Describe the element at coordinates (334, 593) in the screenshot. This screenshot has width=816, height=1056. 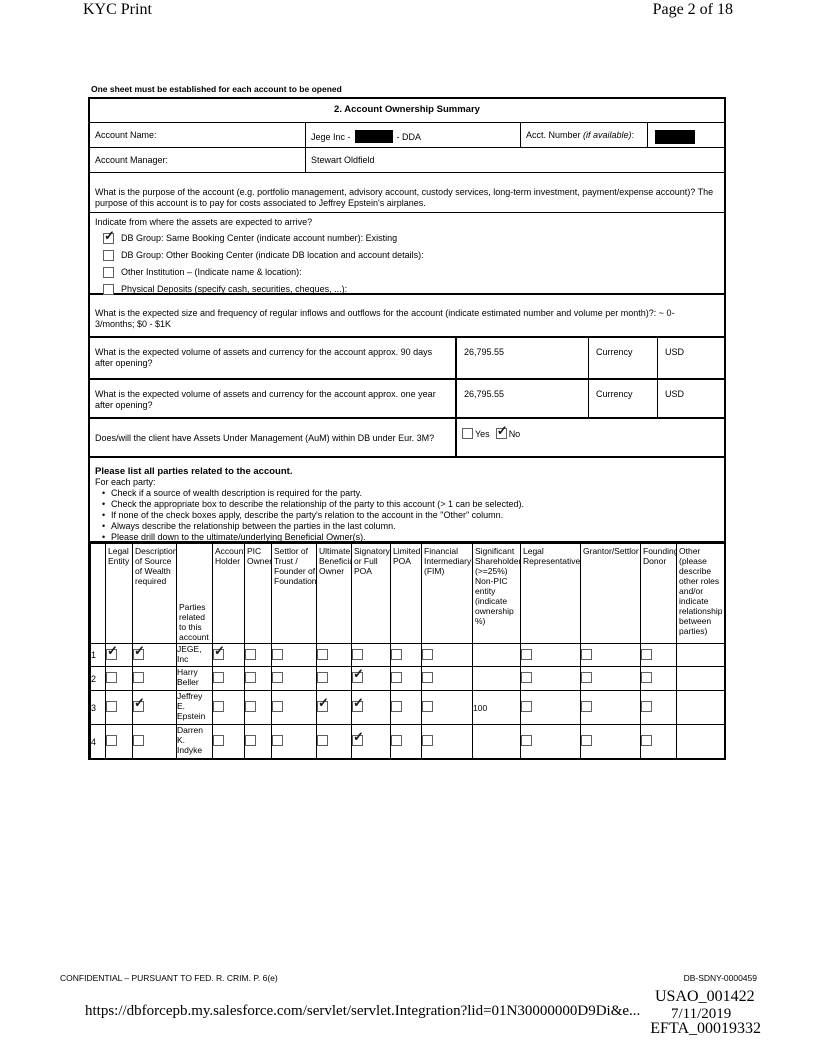
I see `parties-col-header-7: Ultimate Beneficial Owner` at that location.